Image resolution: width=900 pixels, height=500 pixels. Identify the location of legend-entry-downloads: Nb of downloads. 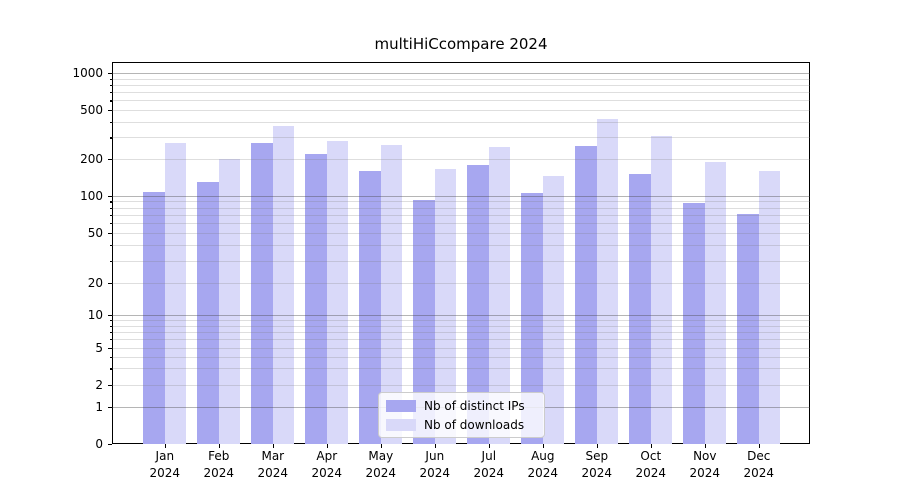
(461, 424).